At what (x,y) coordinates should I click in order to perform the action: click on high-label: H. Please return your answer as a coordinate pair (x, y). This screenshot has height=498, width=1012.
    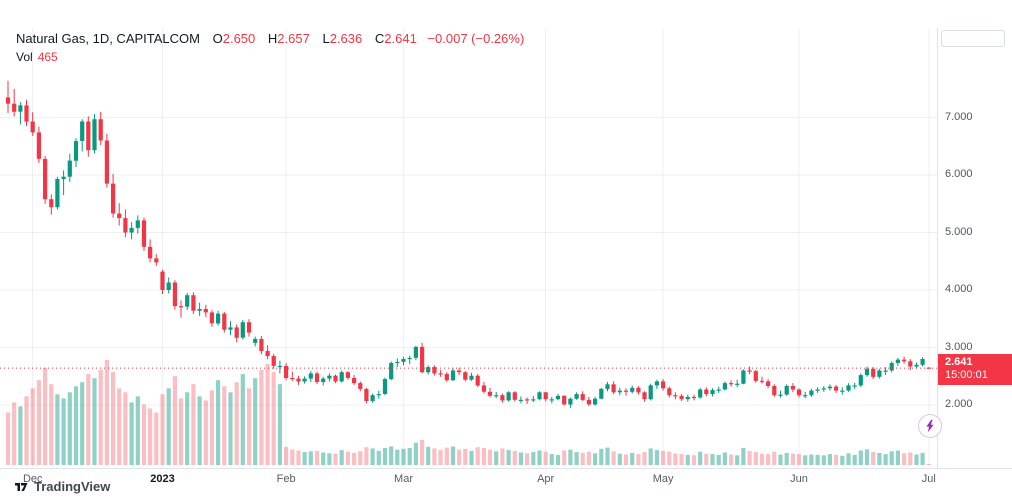
    Looking at the image, I should click on (272, 38).